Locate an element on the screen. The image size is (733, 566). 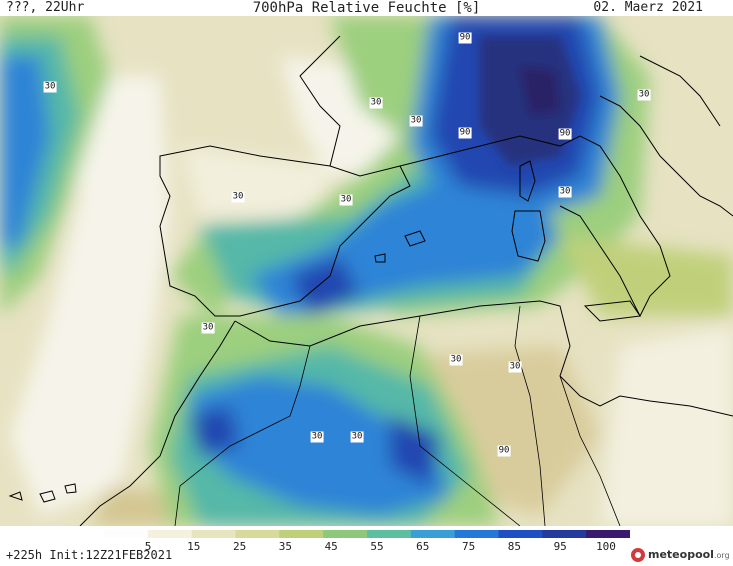
scale-tick-label: 15 is located at coordinates (194, 546).